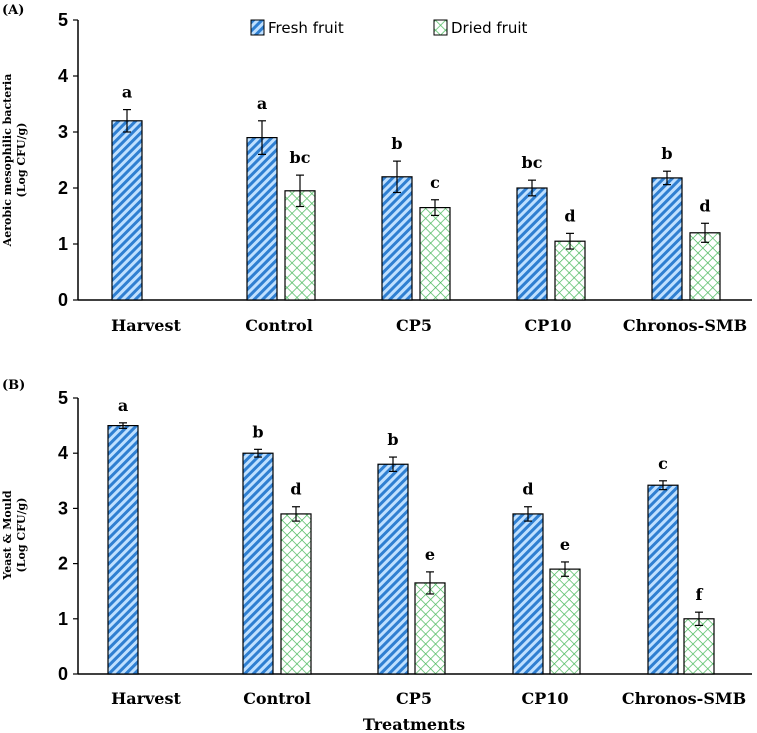  What do you see at coordinates (7, 535) in the screenshot?
I see `panel-b-ylabel-line1: Yeast & Mould` at bounding box center [7, 535].